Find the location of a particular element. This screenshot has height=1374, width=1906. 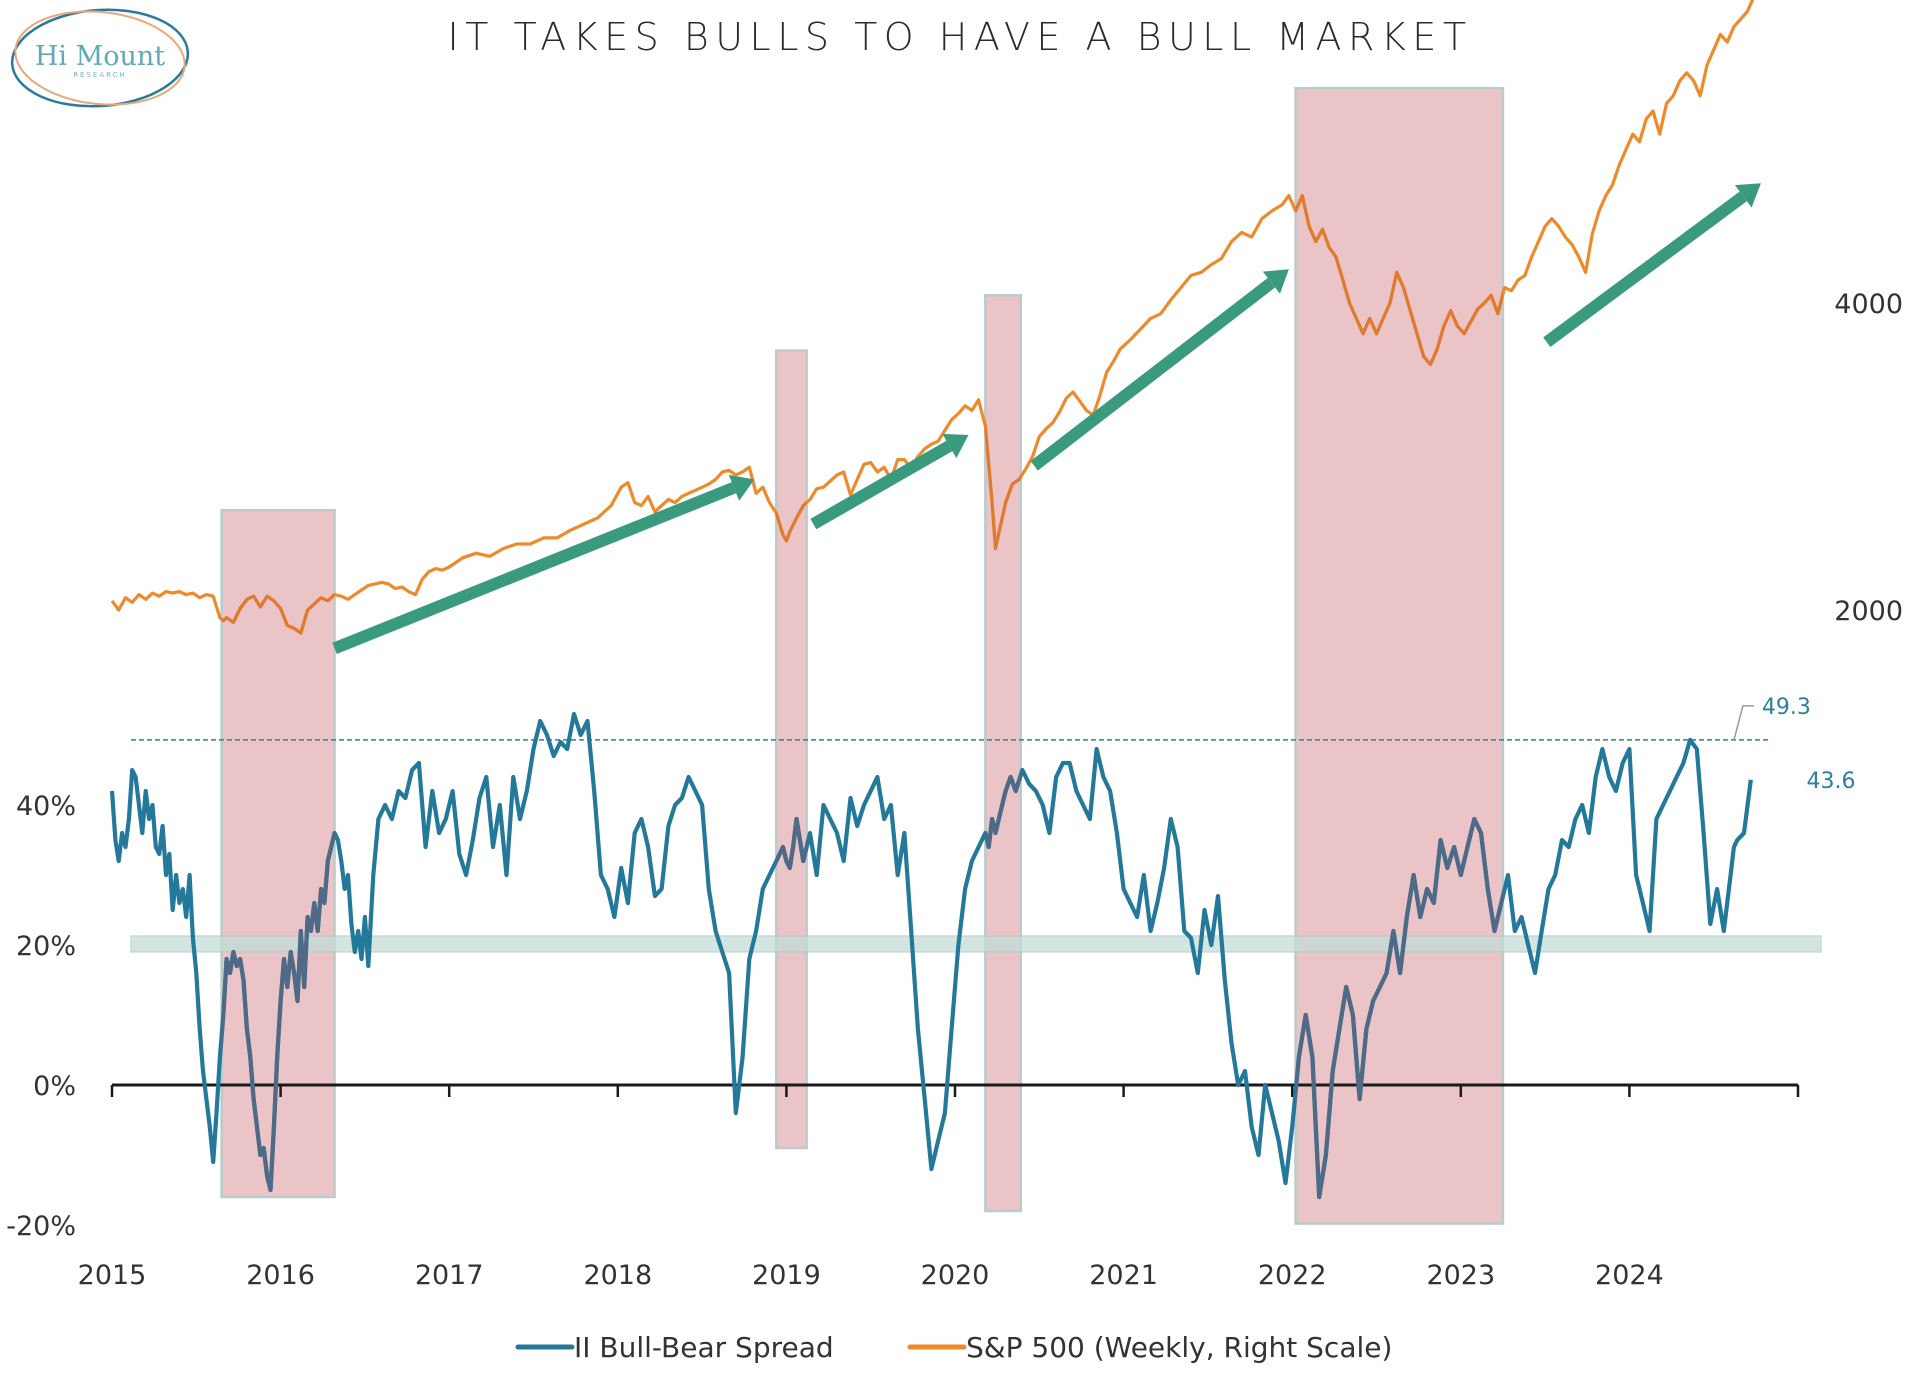

left-axis-label: 0% is located at coordinates (54, 1086).